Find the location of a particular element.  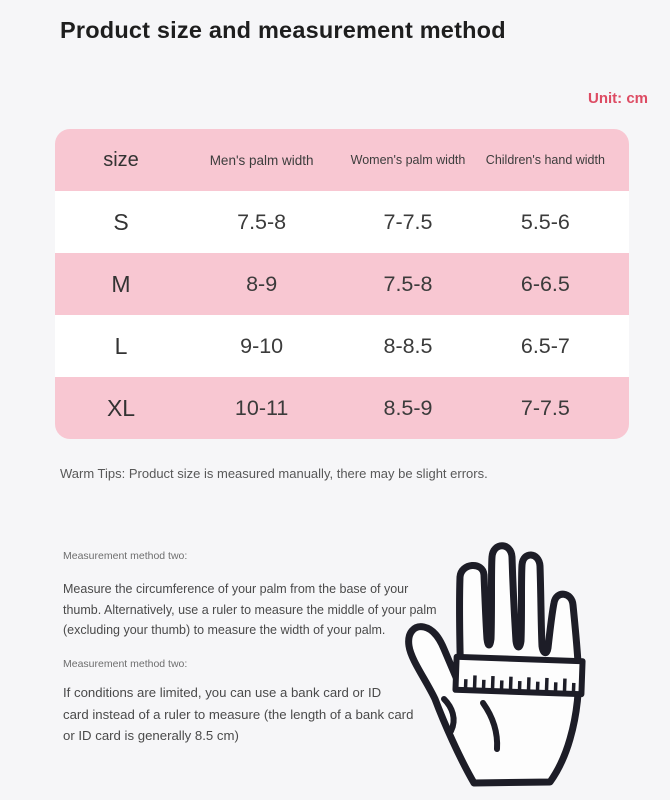

children-value: 7-7.5 is located at coordinates (545, 407).